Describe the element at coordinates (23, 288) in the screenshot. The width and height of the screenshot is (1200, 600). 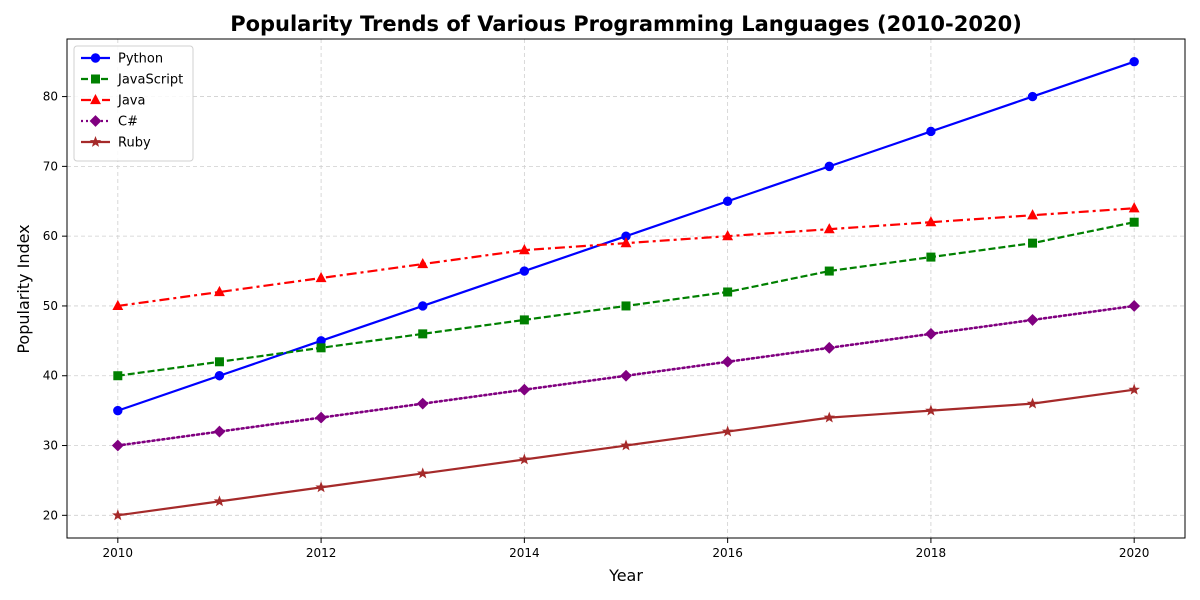
I see `y-axis-label: Popularity Index` at that location.